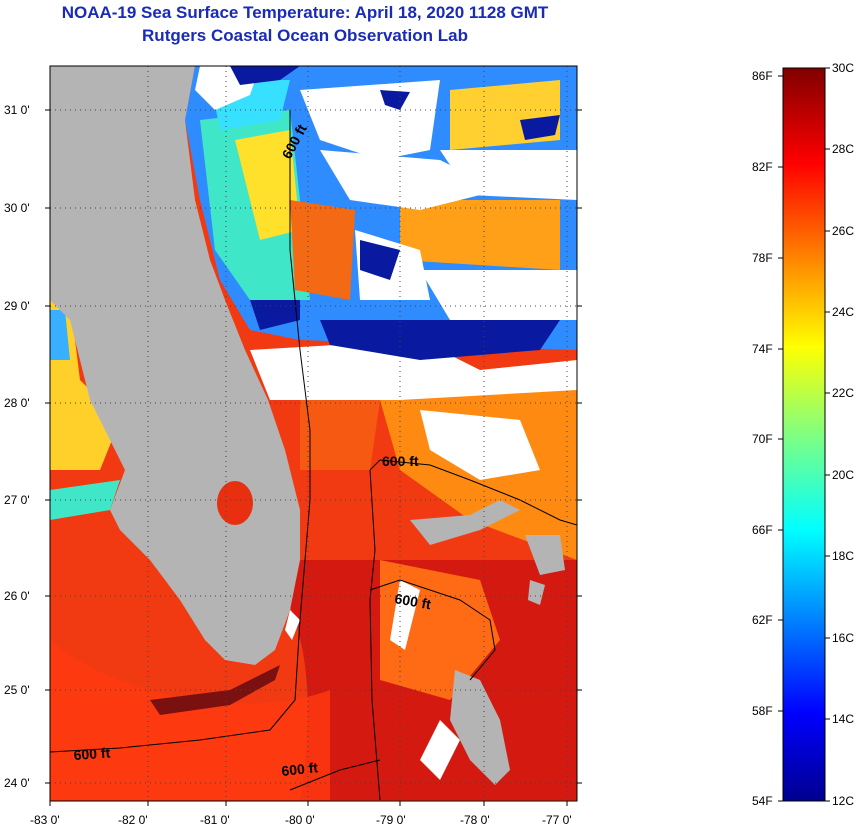  Describe the element at coordinates (843, 312) in the screenshot. I see `colorbar-c-label: 24C` at that location.